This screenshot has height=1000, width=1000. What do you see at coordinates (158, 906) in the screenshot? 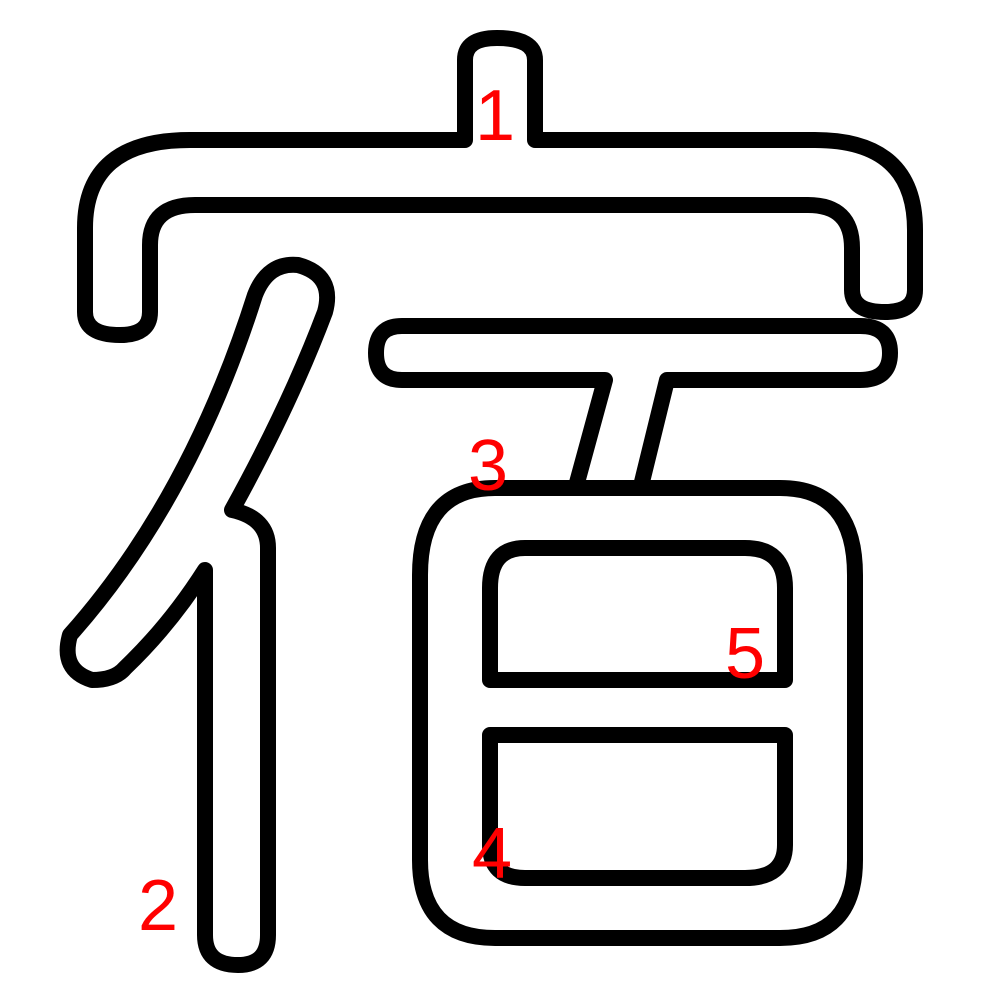
I see `stroke-number-2: 2` at bounding box center [158, 906].